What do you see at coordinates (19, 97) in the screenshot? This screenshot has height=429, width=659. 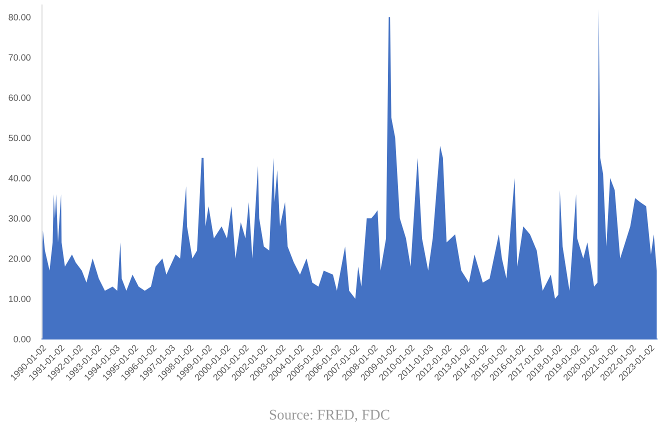 I see `y-tick-label: 60.00` at bounding box center [19, 97].